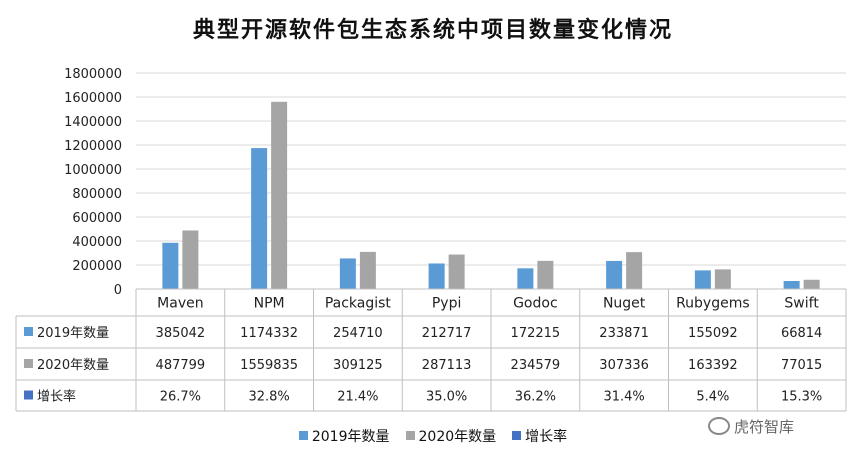  Describe the element at coordinates (713, 333) in the screenshot. I see `table-cell: 155092` at that location.